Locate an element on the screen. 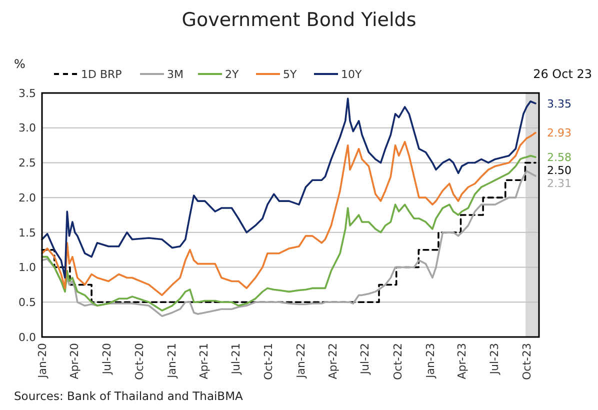  legend-label: 1D BRP is located at coordinates (101, 74).